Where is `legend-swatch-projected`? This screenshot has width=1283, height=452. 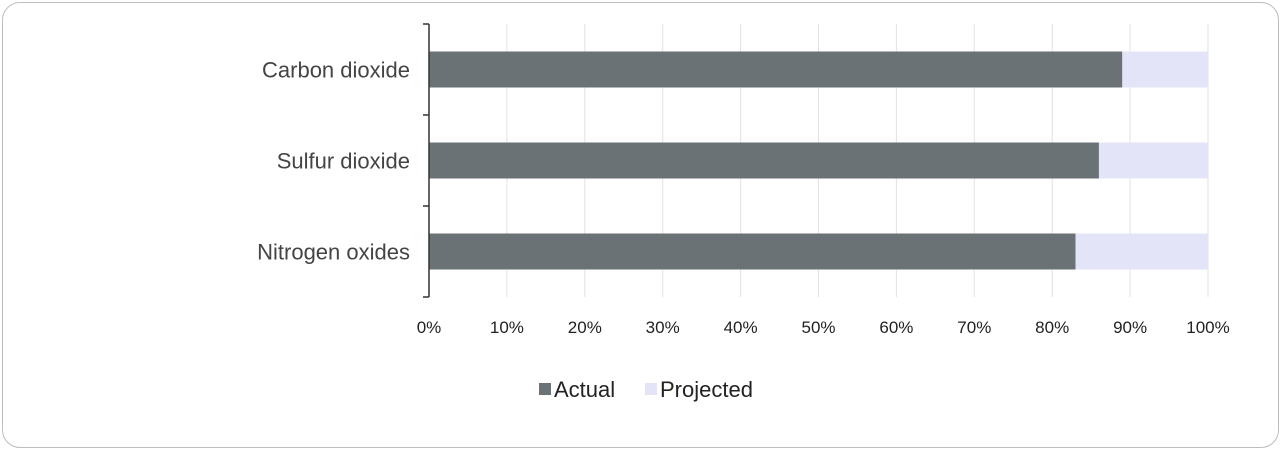 legend-swatch-projected is located at coordinates (651, 389).